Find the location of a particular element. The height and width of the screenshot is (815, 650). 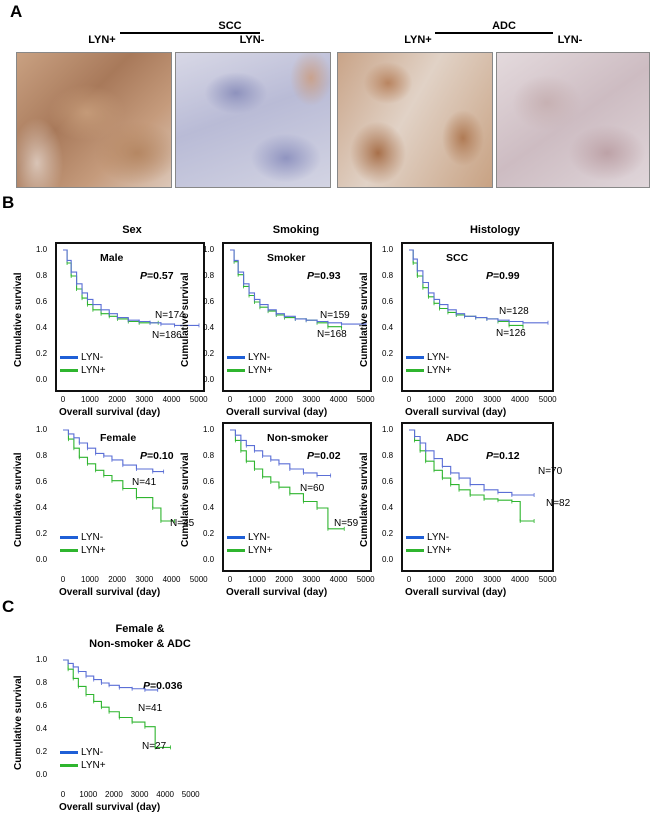

panel-letter-b: B is located at coordinates (8, 202).